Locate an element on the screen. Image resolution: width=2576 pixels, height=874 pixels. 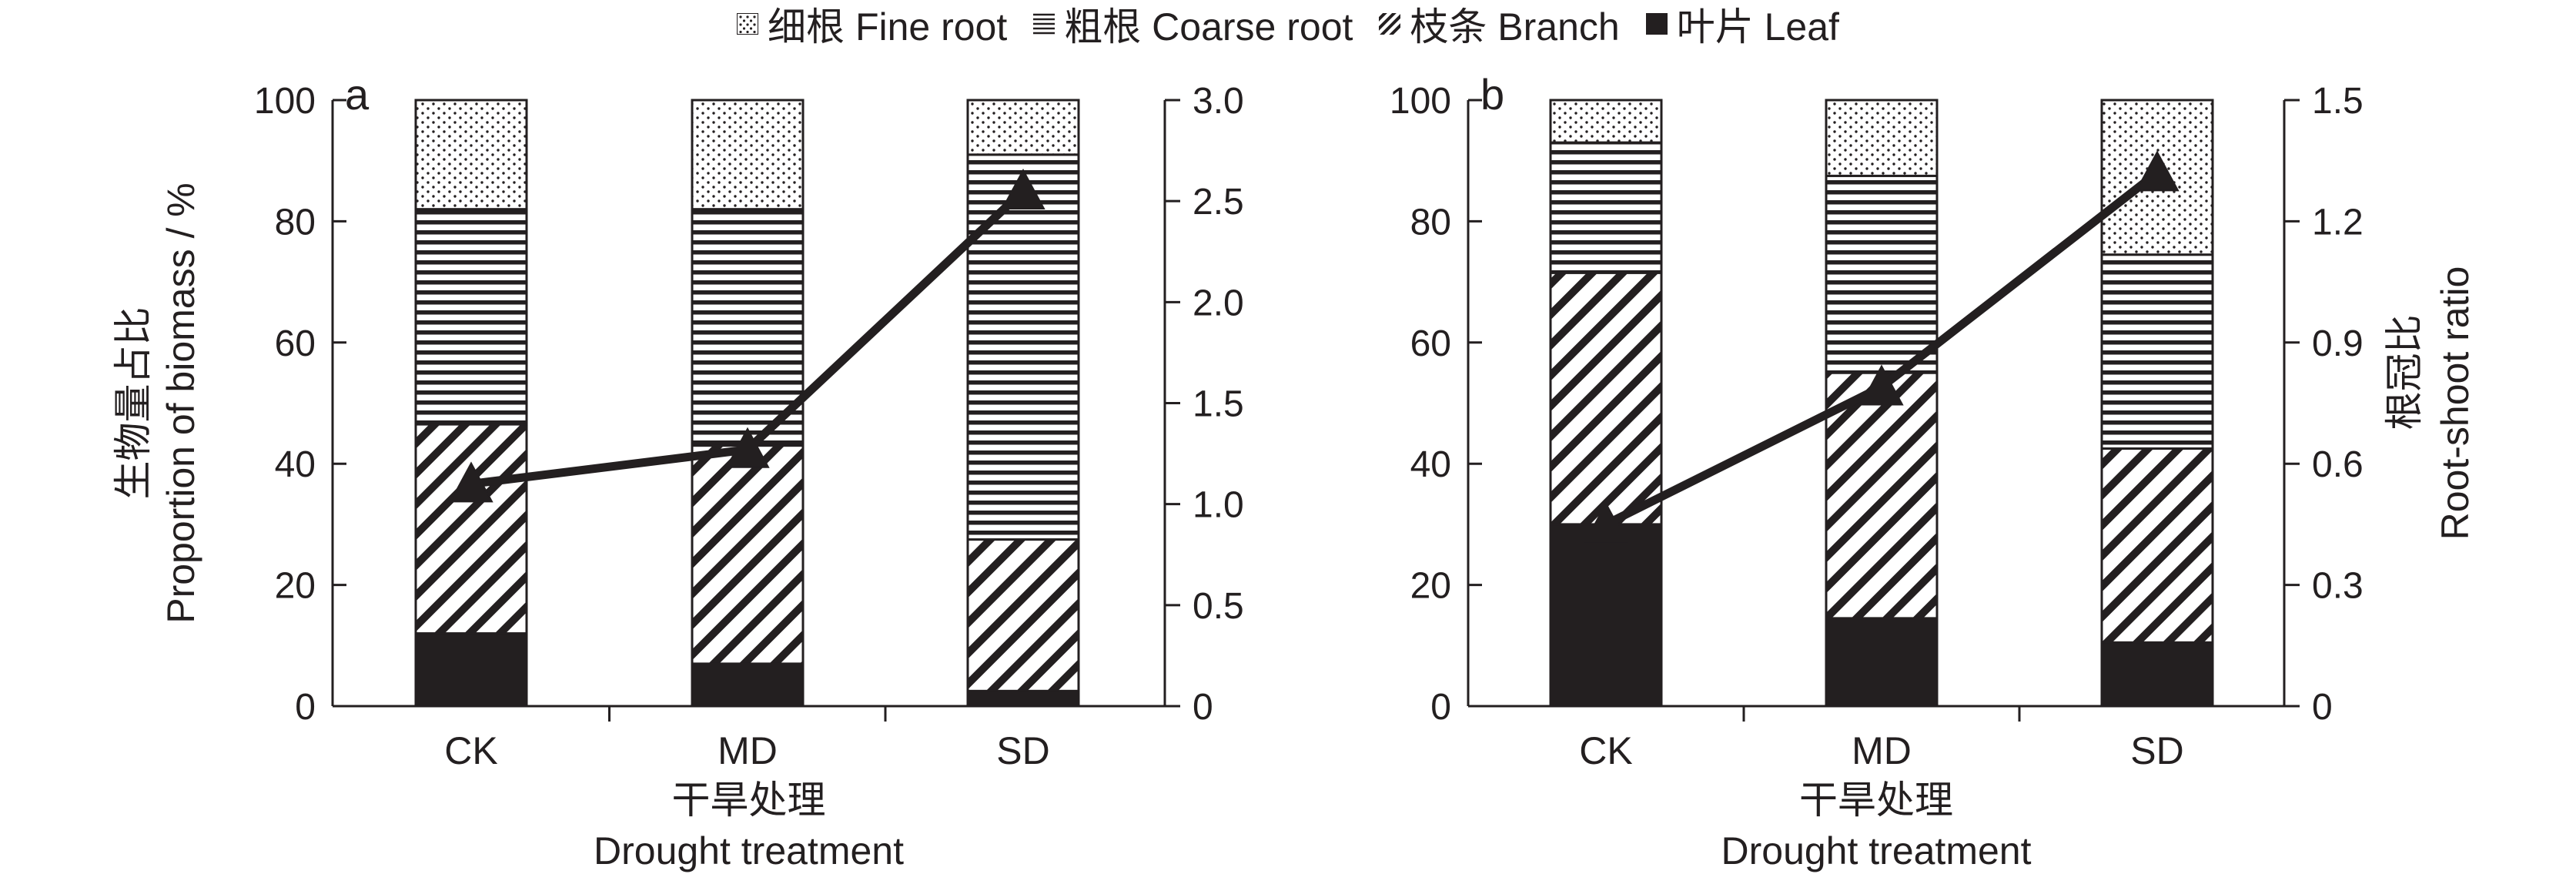
legend-item-fine-root: 细根 Fine root is located at coordinates (872, 26).